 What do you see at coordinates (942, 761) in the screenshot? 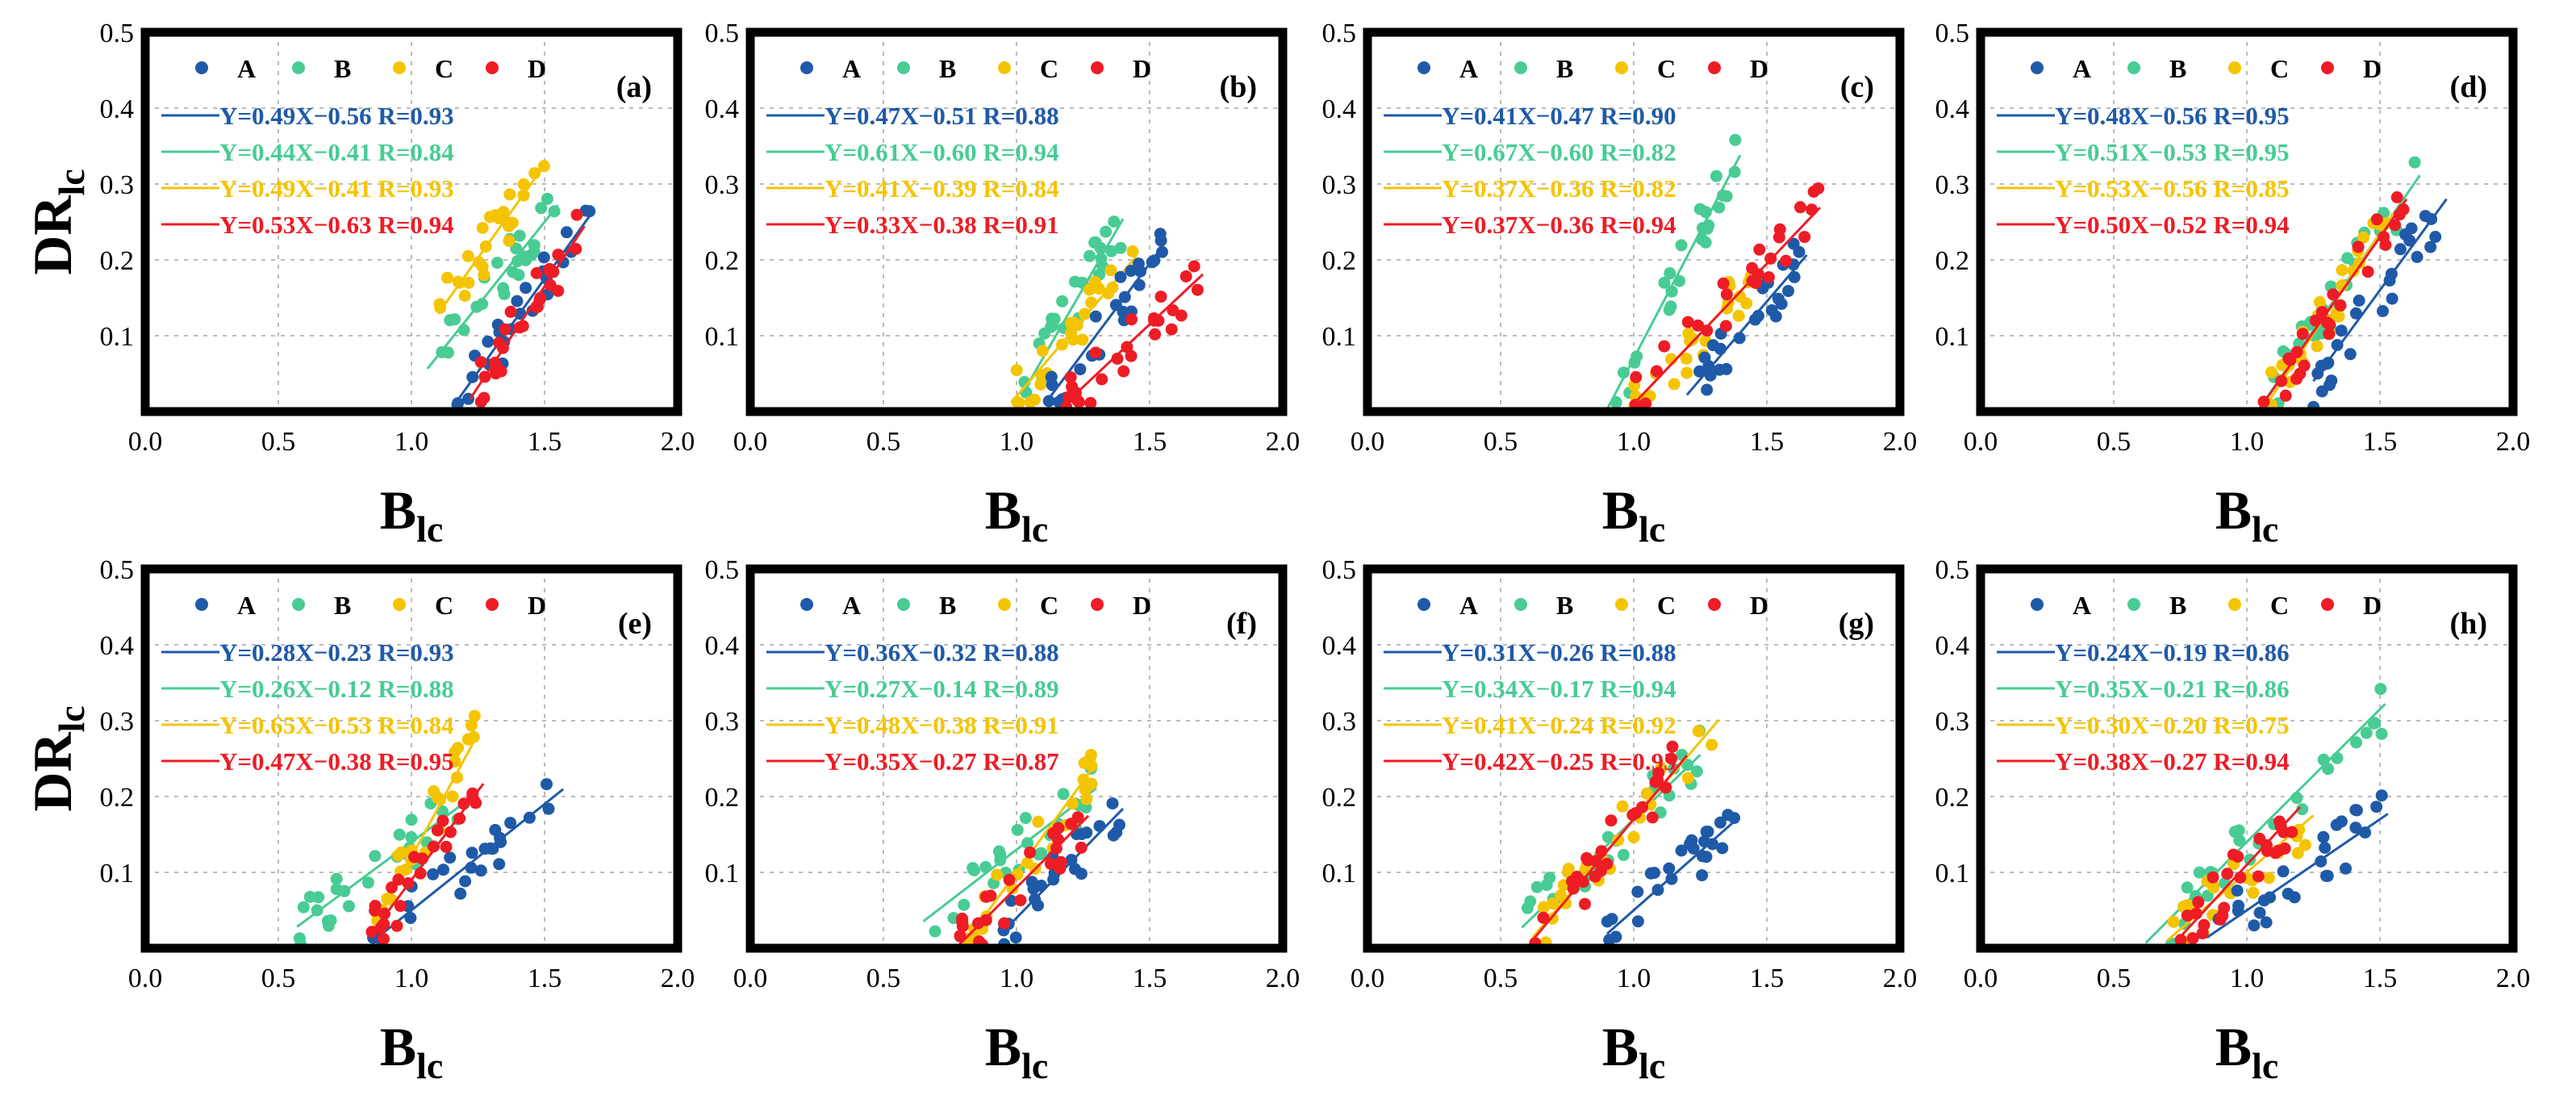
I see `fit-equation-d: Y=0.35X−0.27 R=0.87` at bounding box center [942, 761].